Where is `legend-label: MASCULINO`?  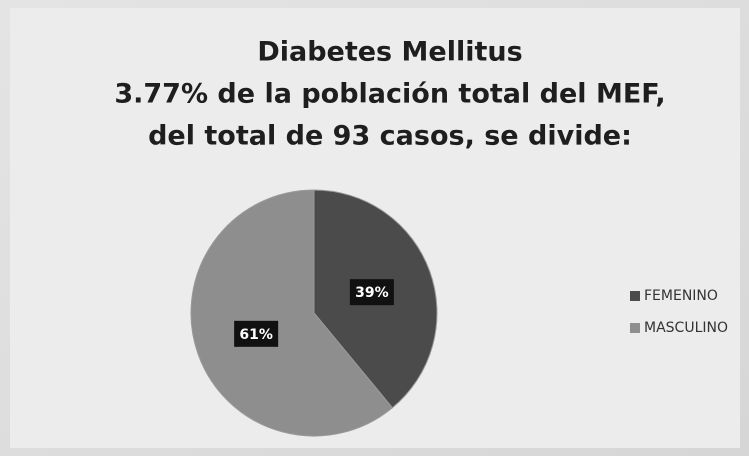 legend-label: MASCULINO is located at coordinates (686, 328).